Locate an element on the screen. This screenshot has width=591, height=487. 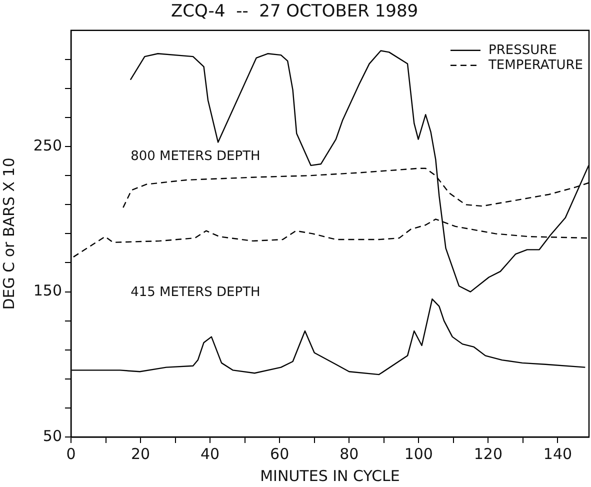
chart-title: ZCQ-4 -- 27 OCTOBER 1989 is located at coordinates (294, 12).